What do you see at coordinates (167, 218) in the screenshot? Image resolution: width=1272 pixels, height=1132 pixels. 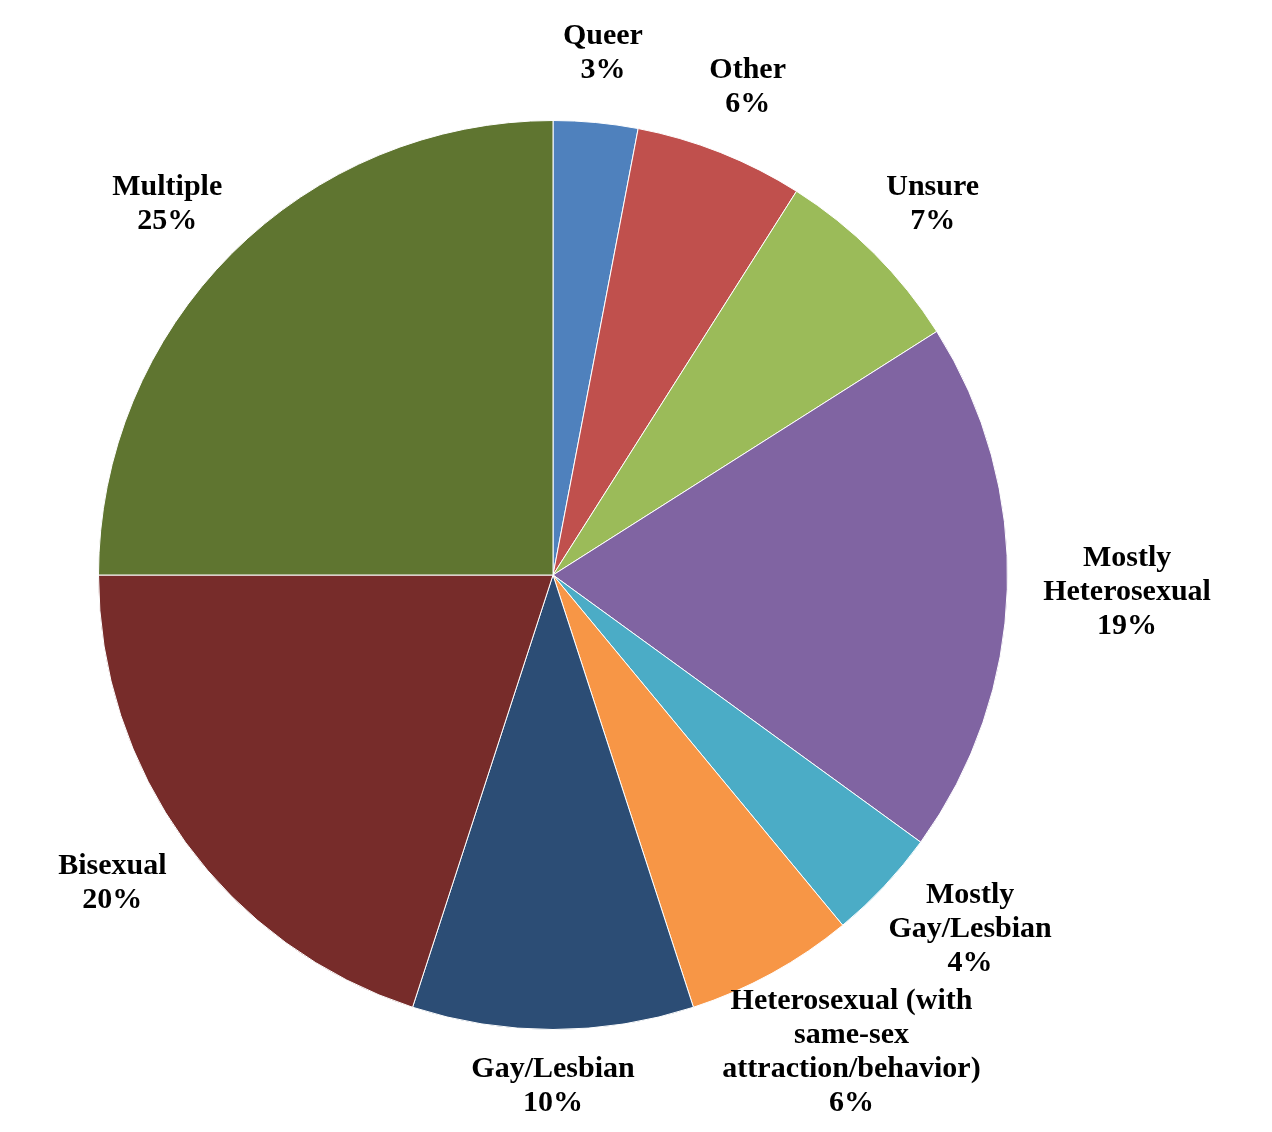 I see `data-label: 25%` at bounding box center [167, 218].